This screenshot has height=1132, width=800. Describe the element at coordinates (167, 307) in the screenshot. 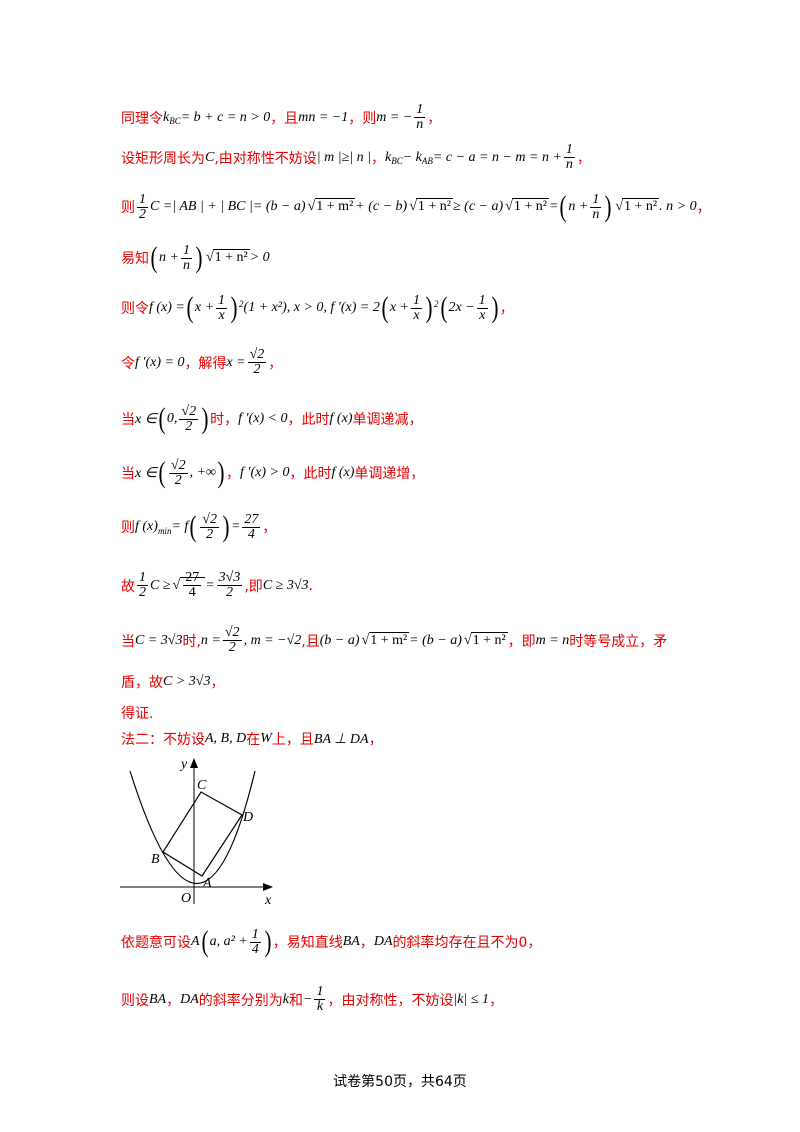

I see `math-segment: f (x) =` at that location.